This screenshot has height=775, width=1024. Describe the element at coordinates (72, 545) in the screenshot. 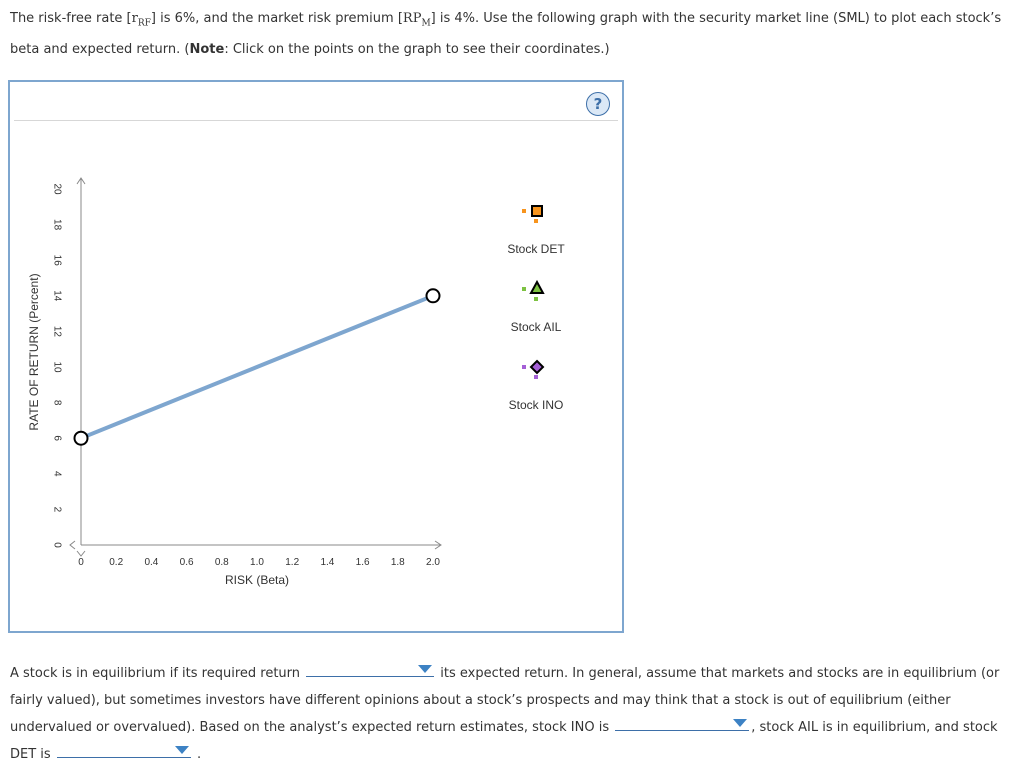

I see `x-axis-left-arrow` at that location.